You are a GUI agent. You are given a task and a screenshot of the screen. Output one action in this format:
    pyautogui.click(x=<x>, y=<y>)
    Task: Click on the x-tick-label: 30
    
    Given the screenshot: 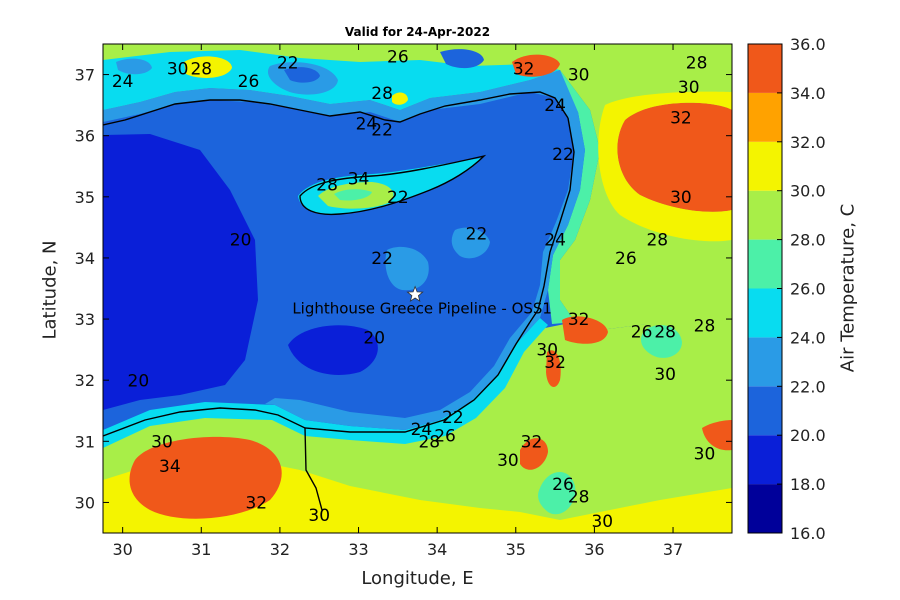 What is the action you would take?
    pyautogui.click(x=122, y=549)
    